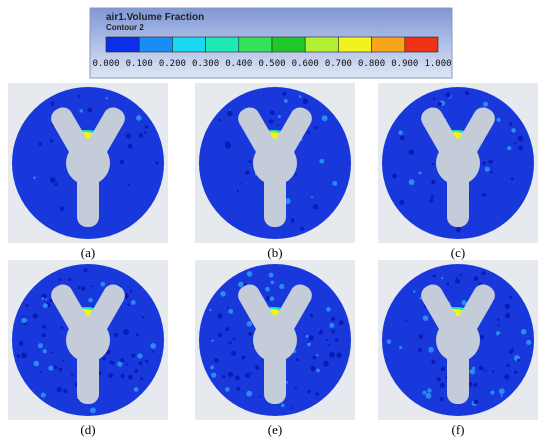  What do you see at coordinates (458, 429) in the screenshot?
I see `panel-label: (f)` at bounding box center [458, 429].